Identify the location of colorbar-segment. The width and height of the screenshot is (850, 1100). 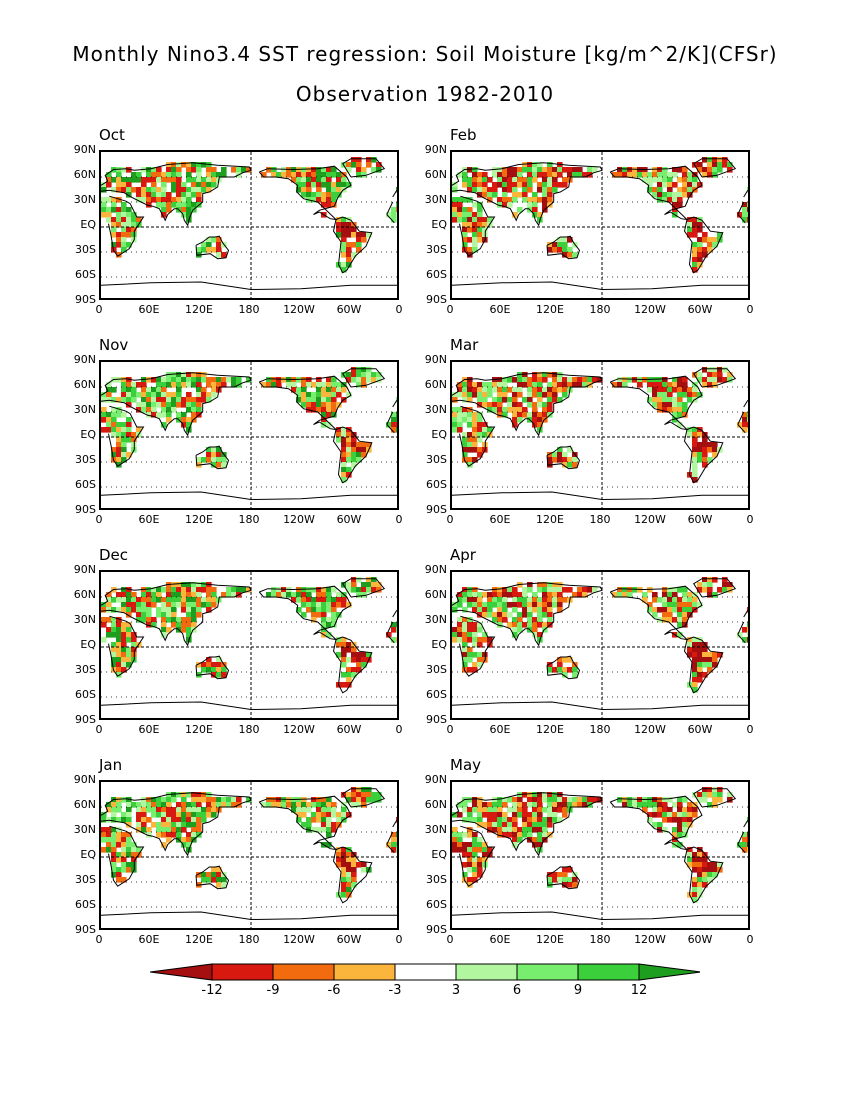
(364, 972).